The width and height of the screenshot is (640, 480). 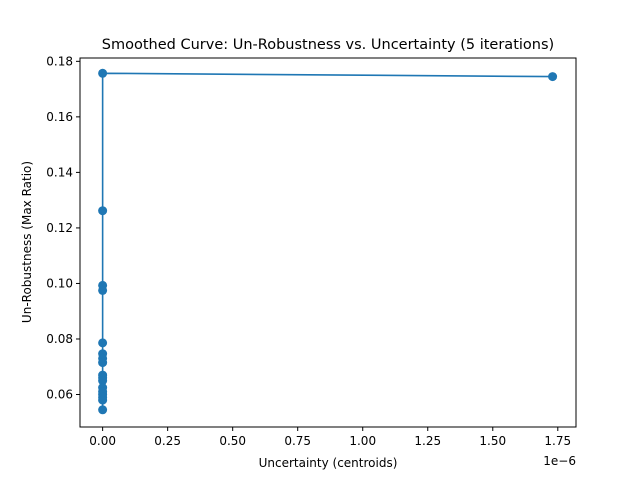 What do you see at coordinates (328, 463) in the screenshot?
I see `x-axis-label: Uncertainty (centroids)` at bounding box center [328, 463].